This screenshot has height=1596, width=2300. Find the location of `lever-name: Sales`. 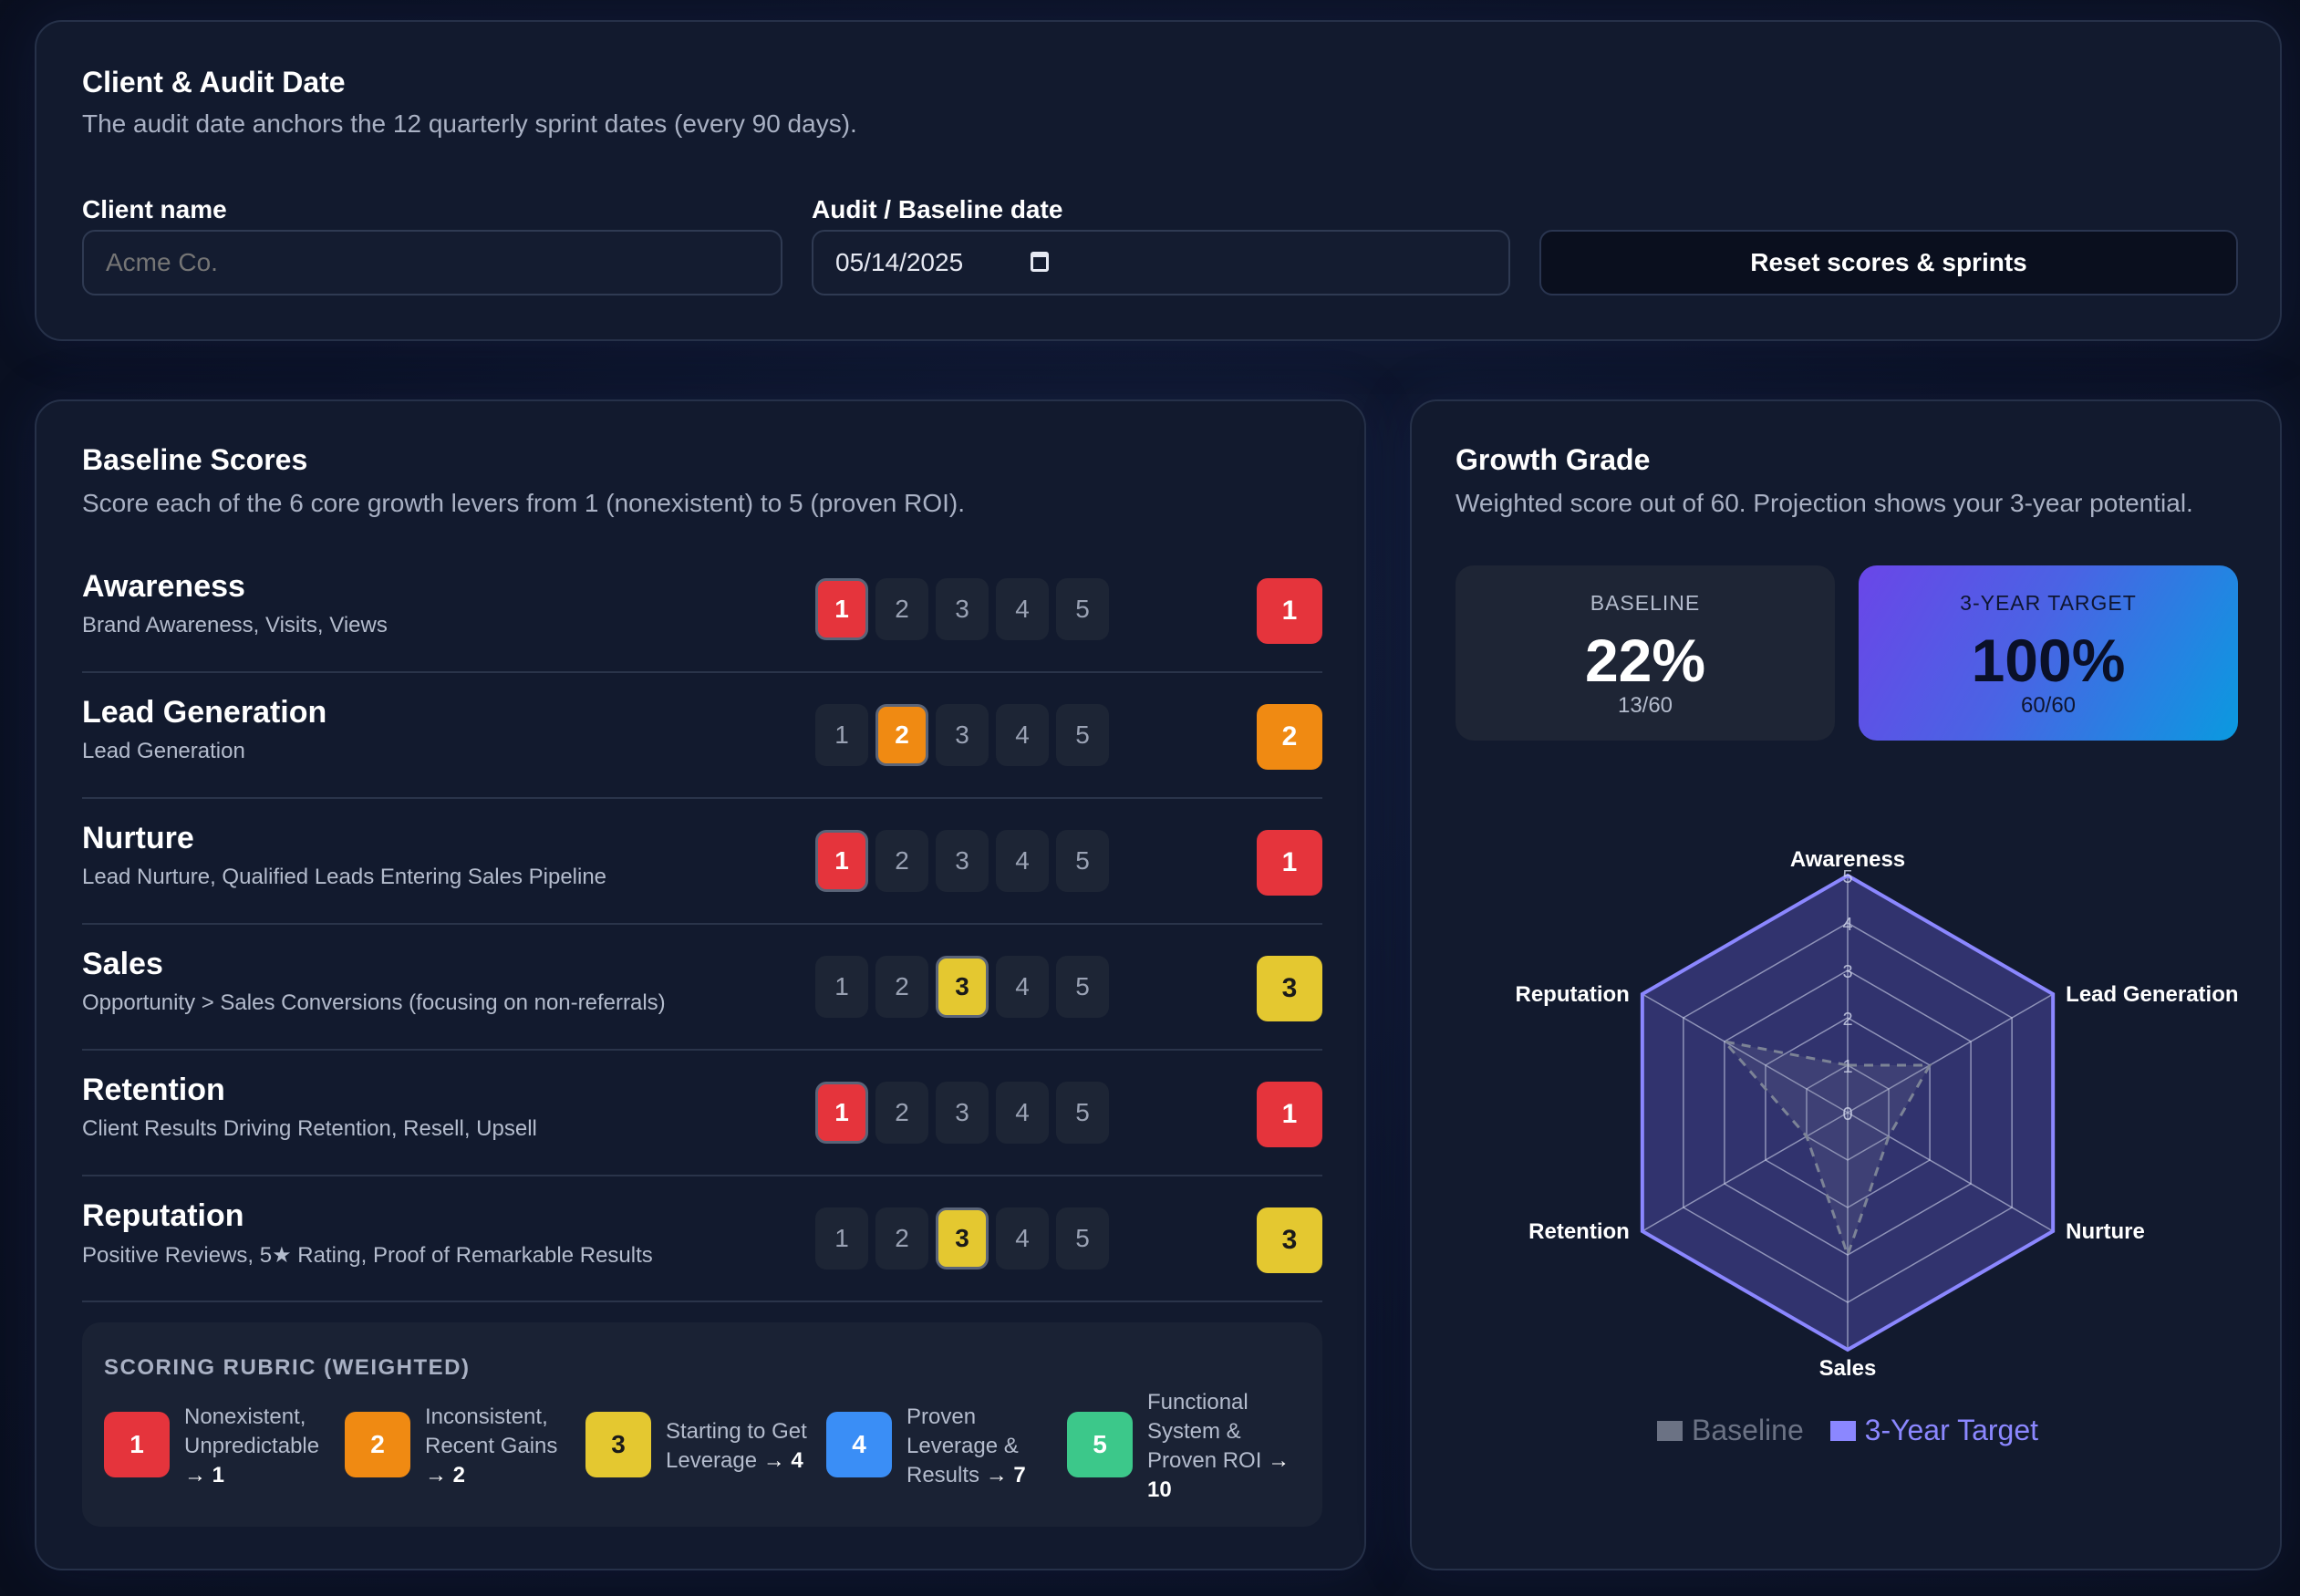

lever-name: Sales is located at coordinates (122, 964).